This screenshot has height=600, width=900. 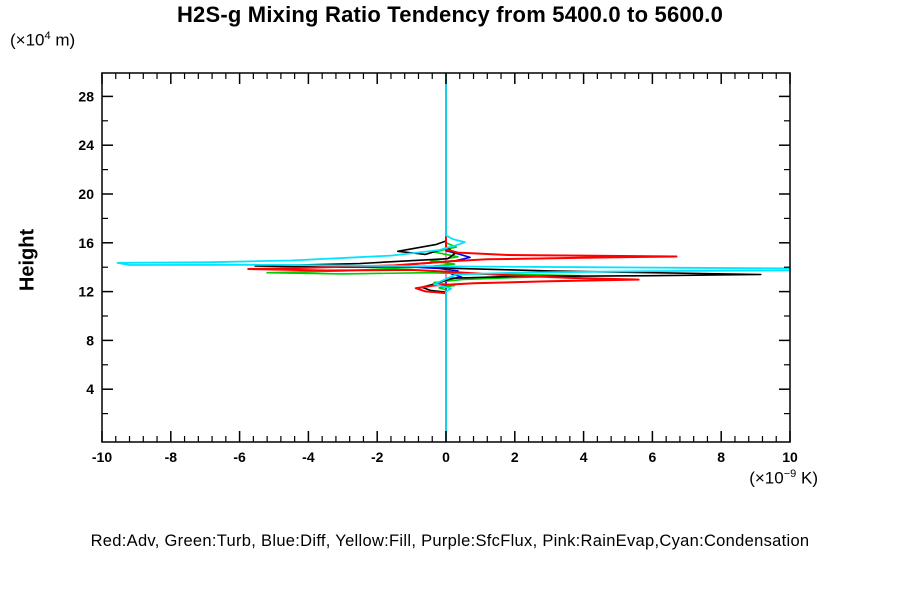 What do you see at coordinates (766, 478) in the screenshot?
I see `x-unit-prefix: (×10` at bounding box center [766, 478].